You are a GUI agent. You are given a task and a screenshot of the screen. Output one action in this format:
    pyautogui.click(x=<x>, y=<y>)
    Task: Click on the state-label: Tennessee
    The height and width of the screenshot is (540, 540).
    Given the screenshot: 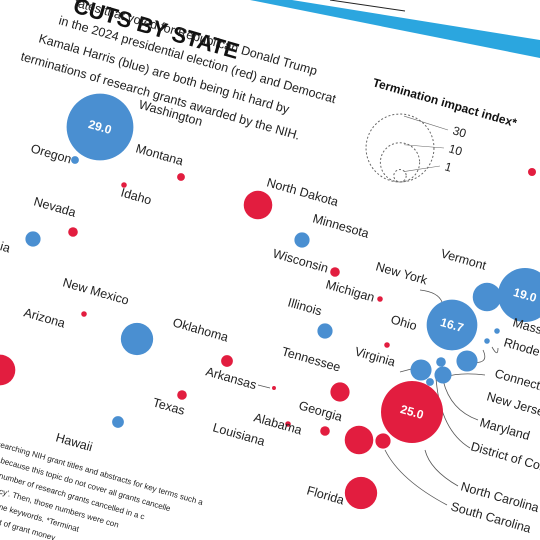 What is the action you would take?
    pyautogui.click(x=311, y=359)
    